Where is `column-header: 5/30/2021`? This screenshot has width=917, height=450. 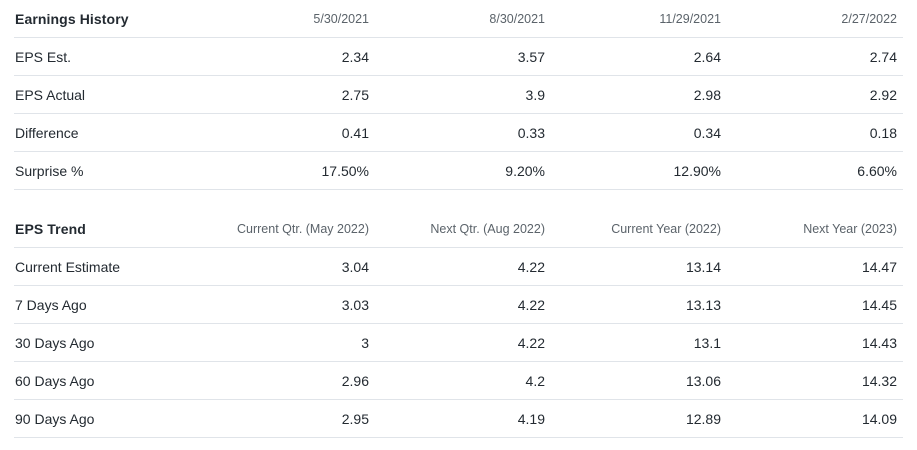
column-header: 5/30/2021 is located at coordinates (341, 18).